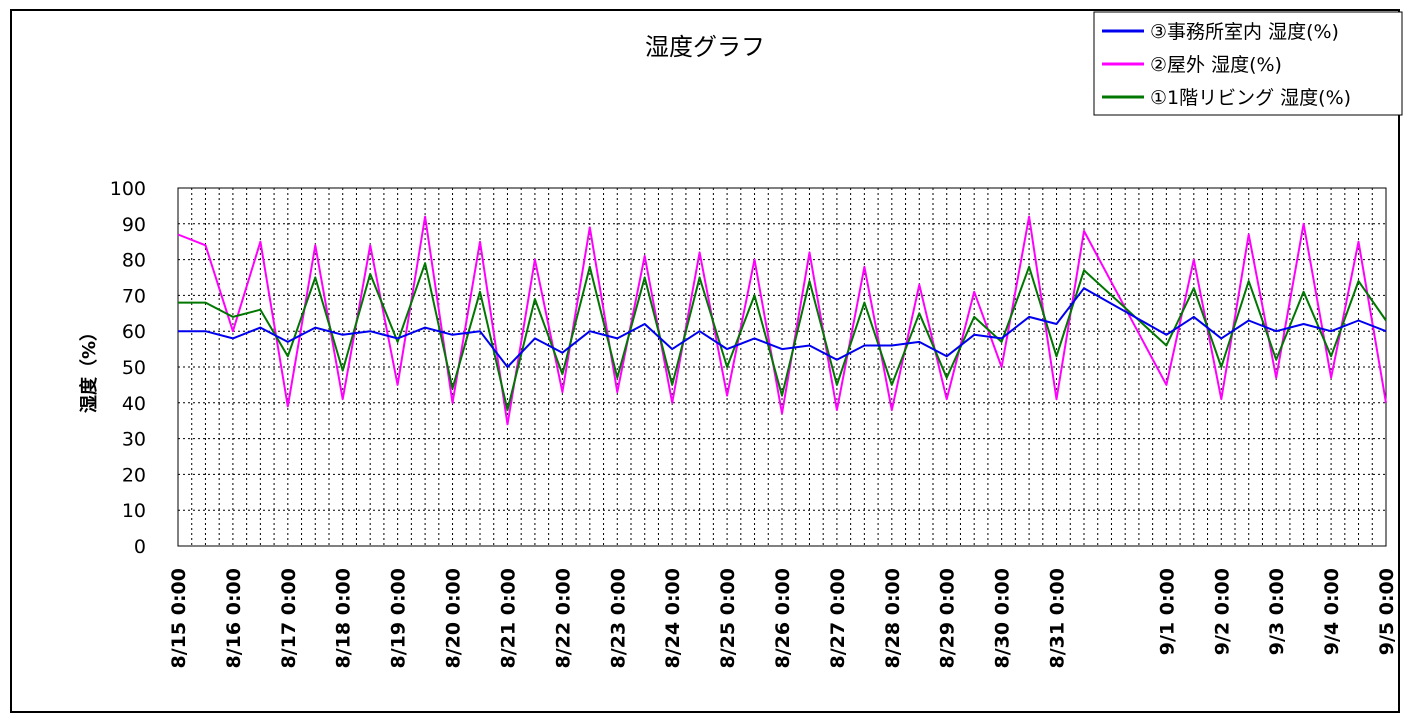  What do you see at coordinates (1250, 98) in the screenshot?
I see `legend-label: ①1階リビング 湿度(%)` at bounding box center [1250, 98].